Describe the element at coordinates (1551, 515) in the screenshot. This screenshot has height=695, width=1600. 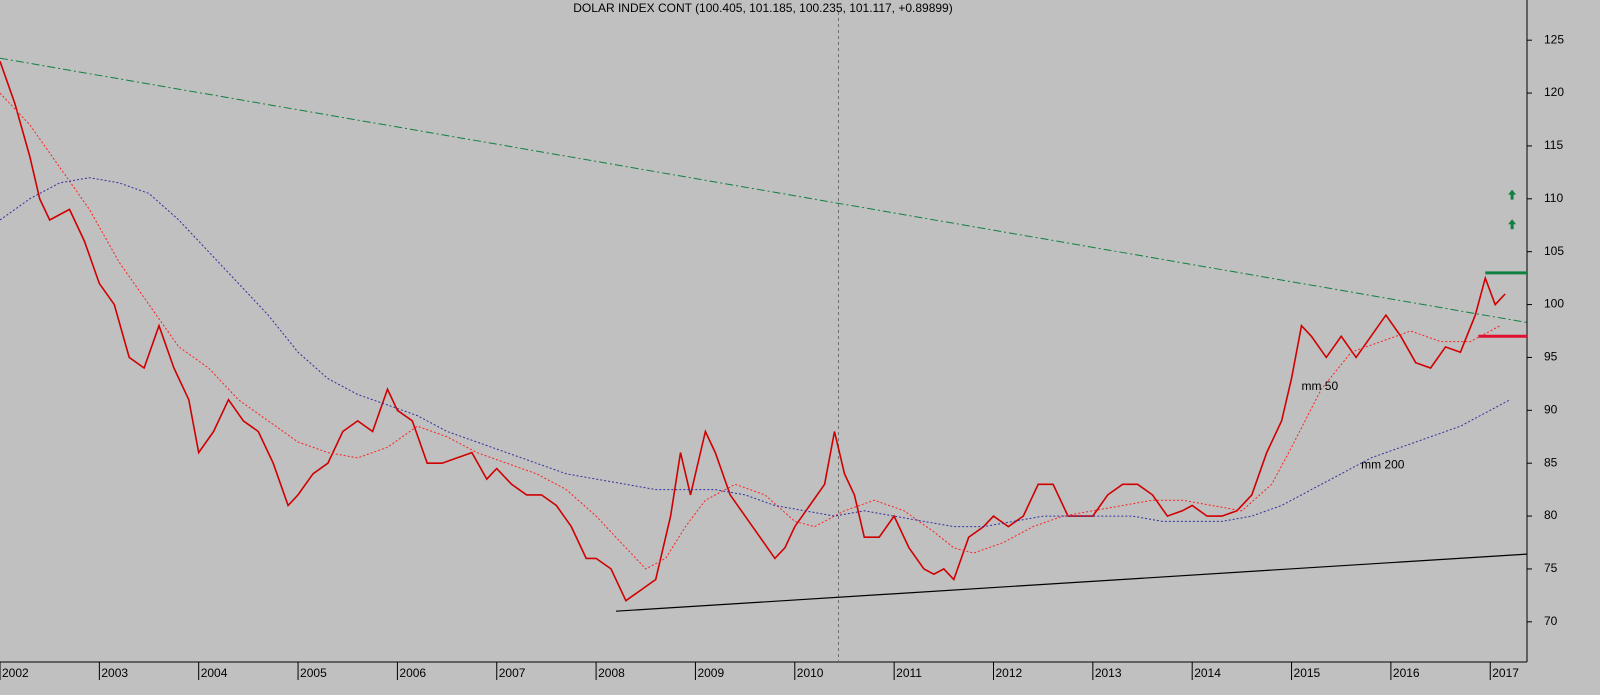
I see `y-tick-label: 80` at that location.